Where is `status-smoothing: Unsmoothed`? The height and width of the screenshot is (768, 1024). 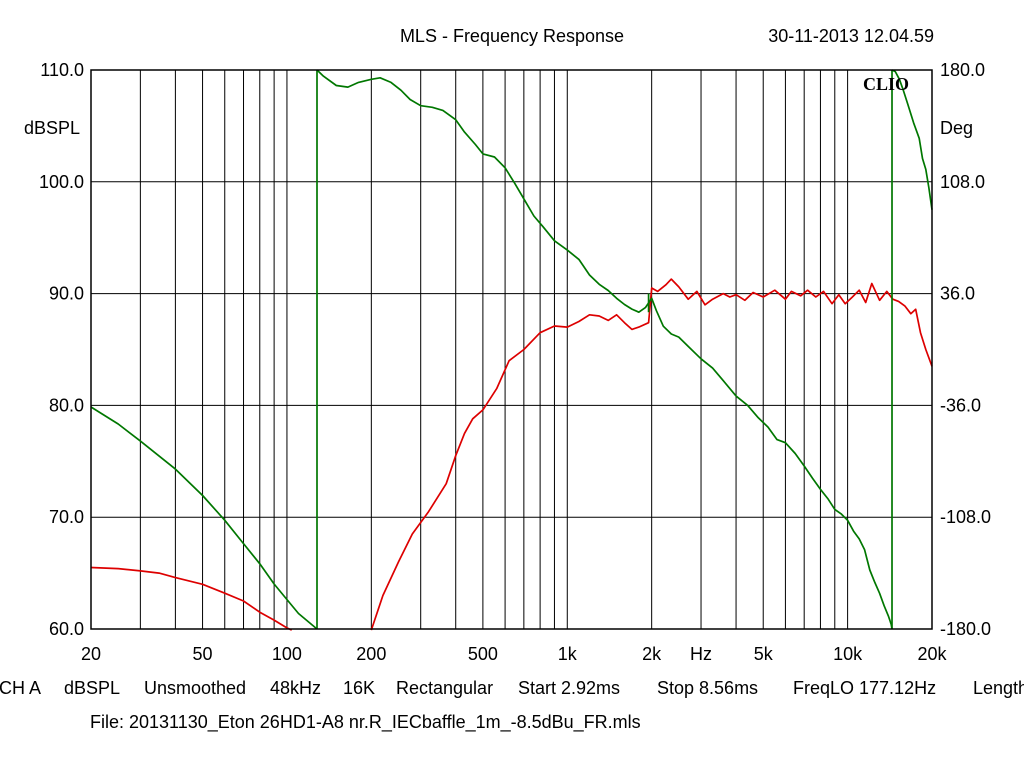 status-smoothing: Unsmoothed is located at coordinates (195, 688).